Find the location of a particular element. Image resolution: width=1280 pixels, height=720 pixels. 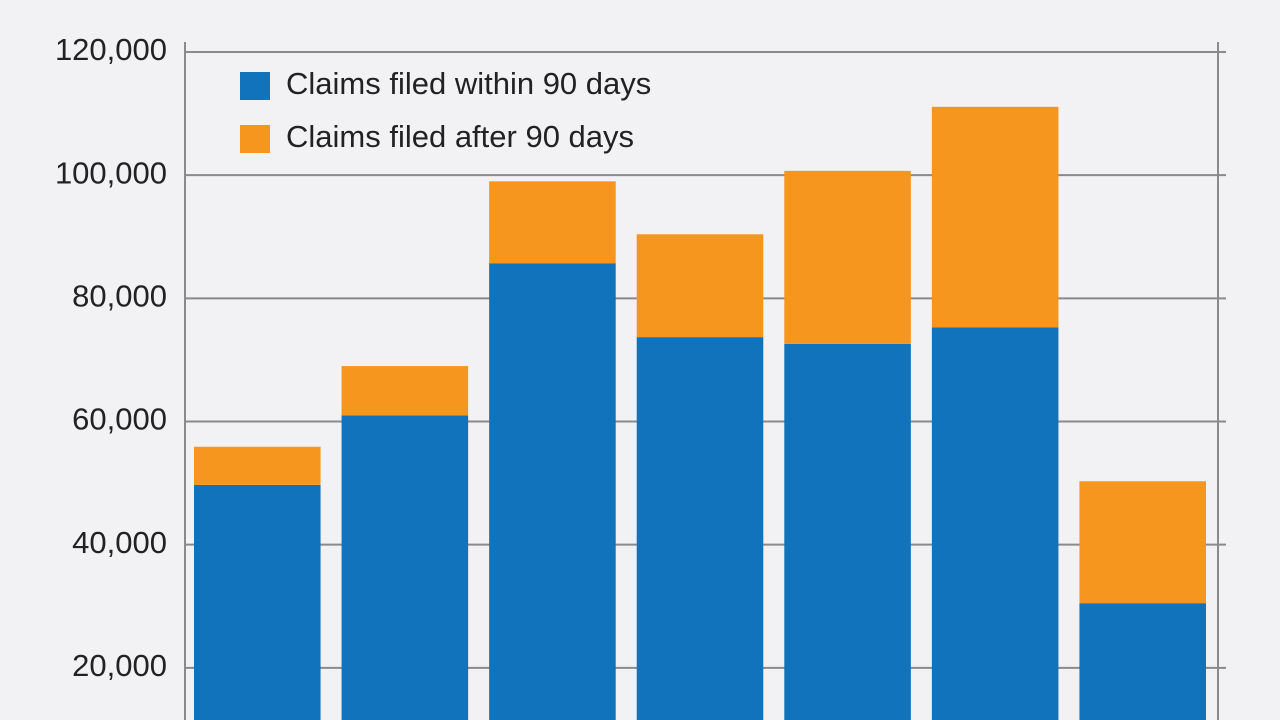

y-tick-label: 120,000 is located at coordinates (111, 49).